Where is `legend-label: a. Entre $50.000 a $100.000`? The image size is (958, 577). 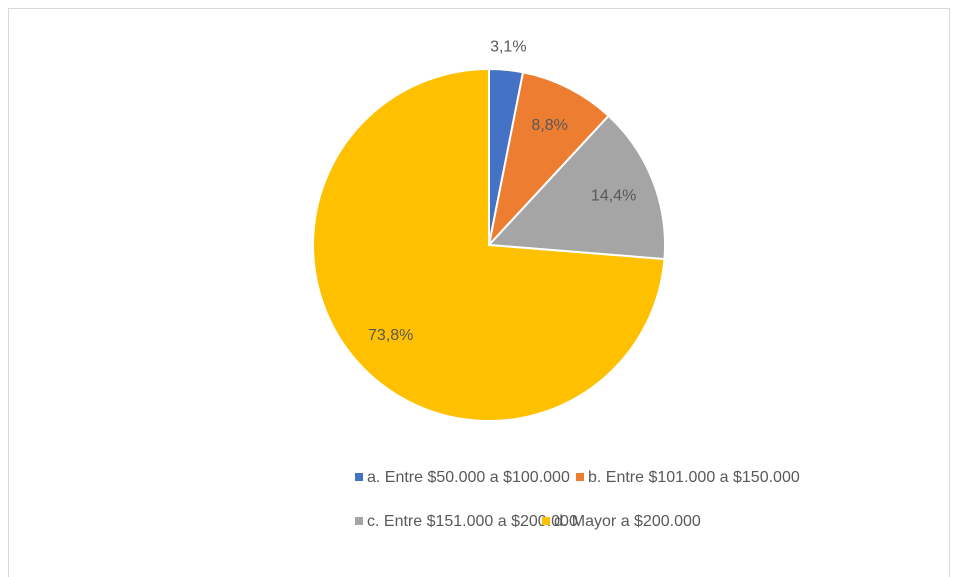
legend-label: a. Entre $50.000 a $100.000 is located at coordinates (468, 477).